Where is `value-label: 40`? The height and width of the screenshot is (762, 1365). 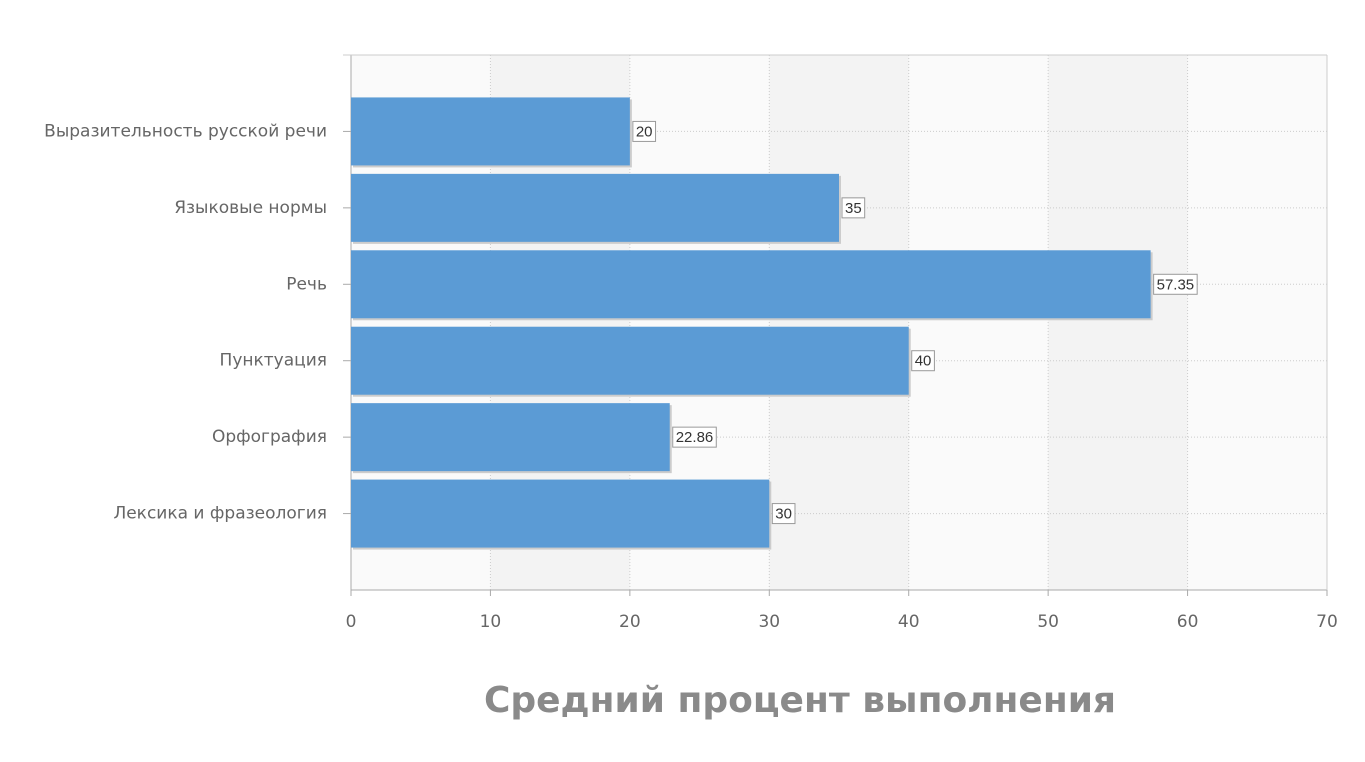 value-label: 40 is located at coordinates (923, 361).